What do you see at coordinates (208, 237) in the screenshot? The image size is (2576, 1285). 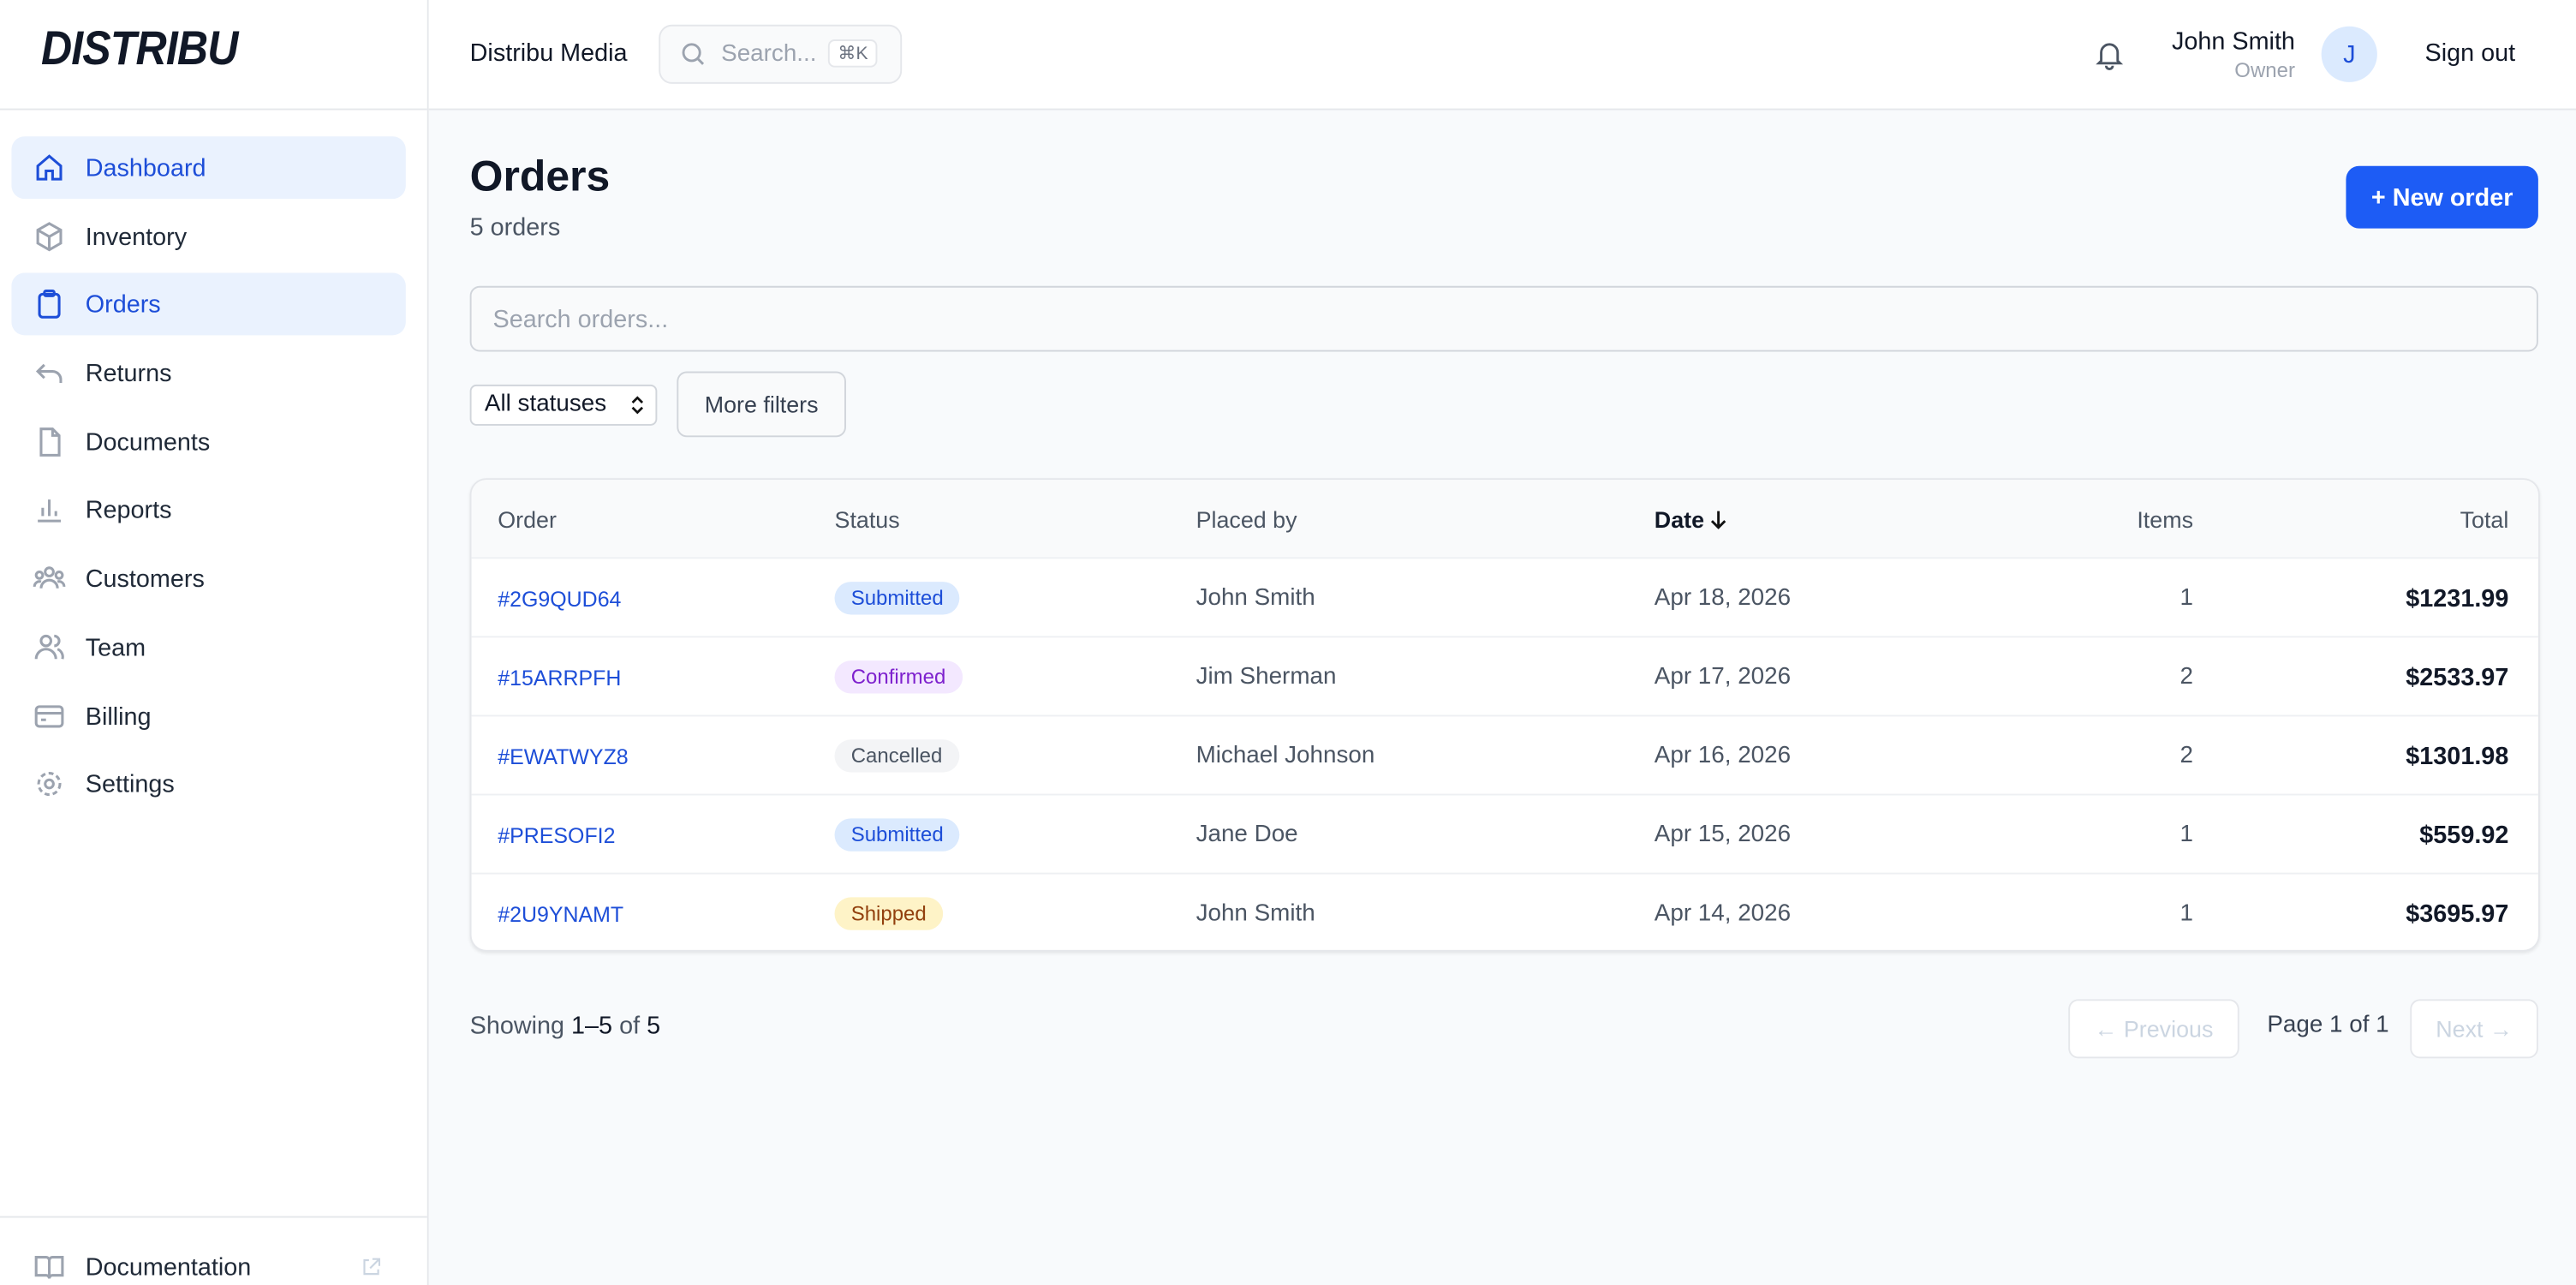 I see `nav-item: Inventory` at bounding box center [208, 237].